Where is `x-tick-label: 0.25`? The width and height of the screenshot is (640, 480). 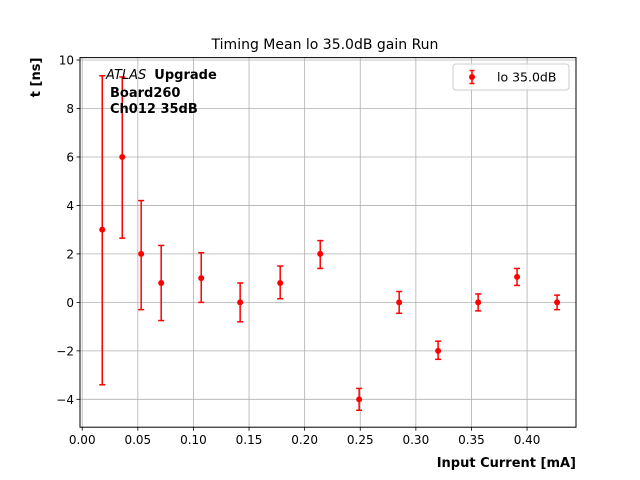
x-tick-label: 0.25 is located at coordinates (360, 440).